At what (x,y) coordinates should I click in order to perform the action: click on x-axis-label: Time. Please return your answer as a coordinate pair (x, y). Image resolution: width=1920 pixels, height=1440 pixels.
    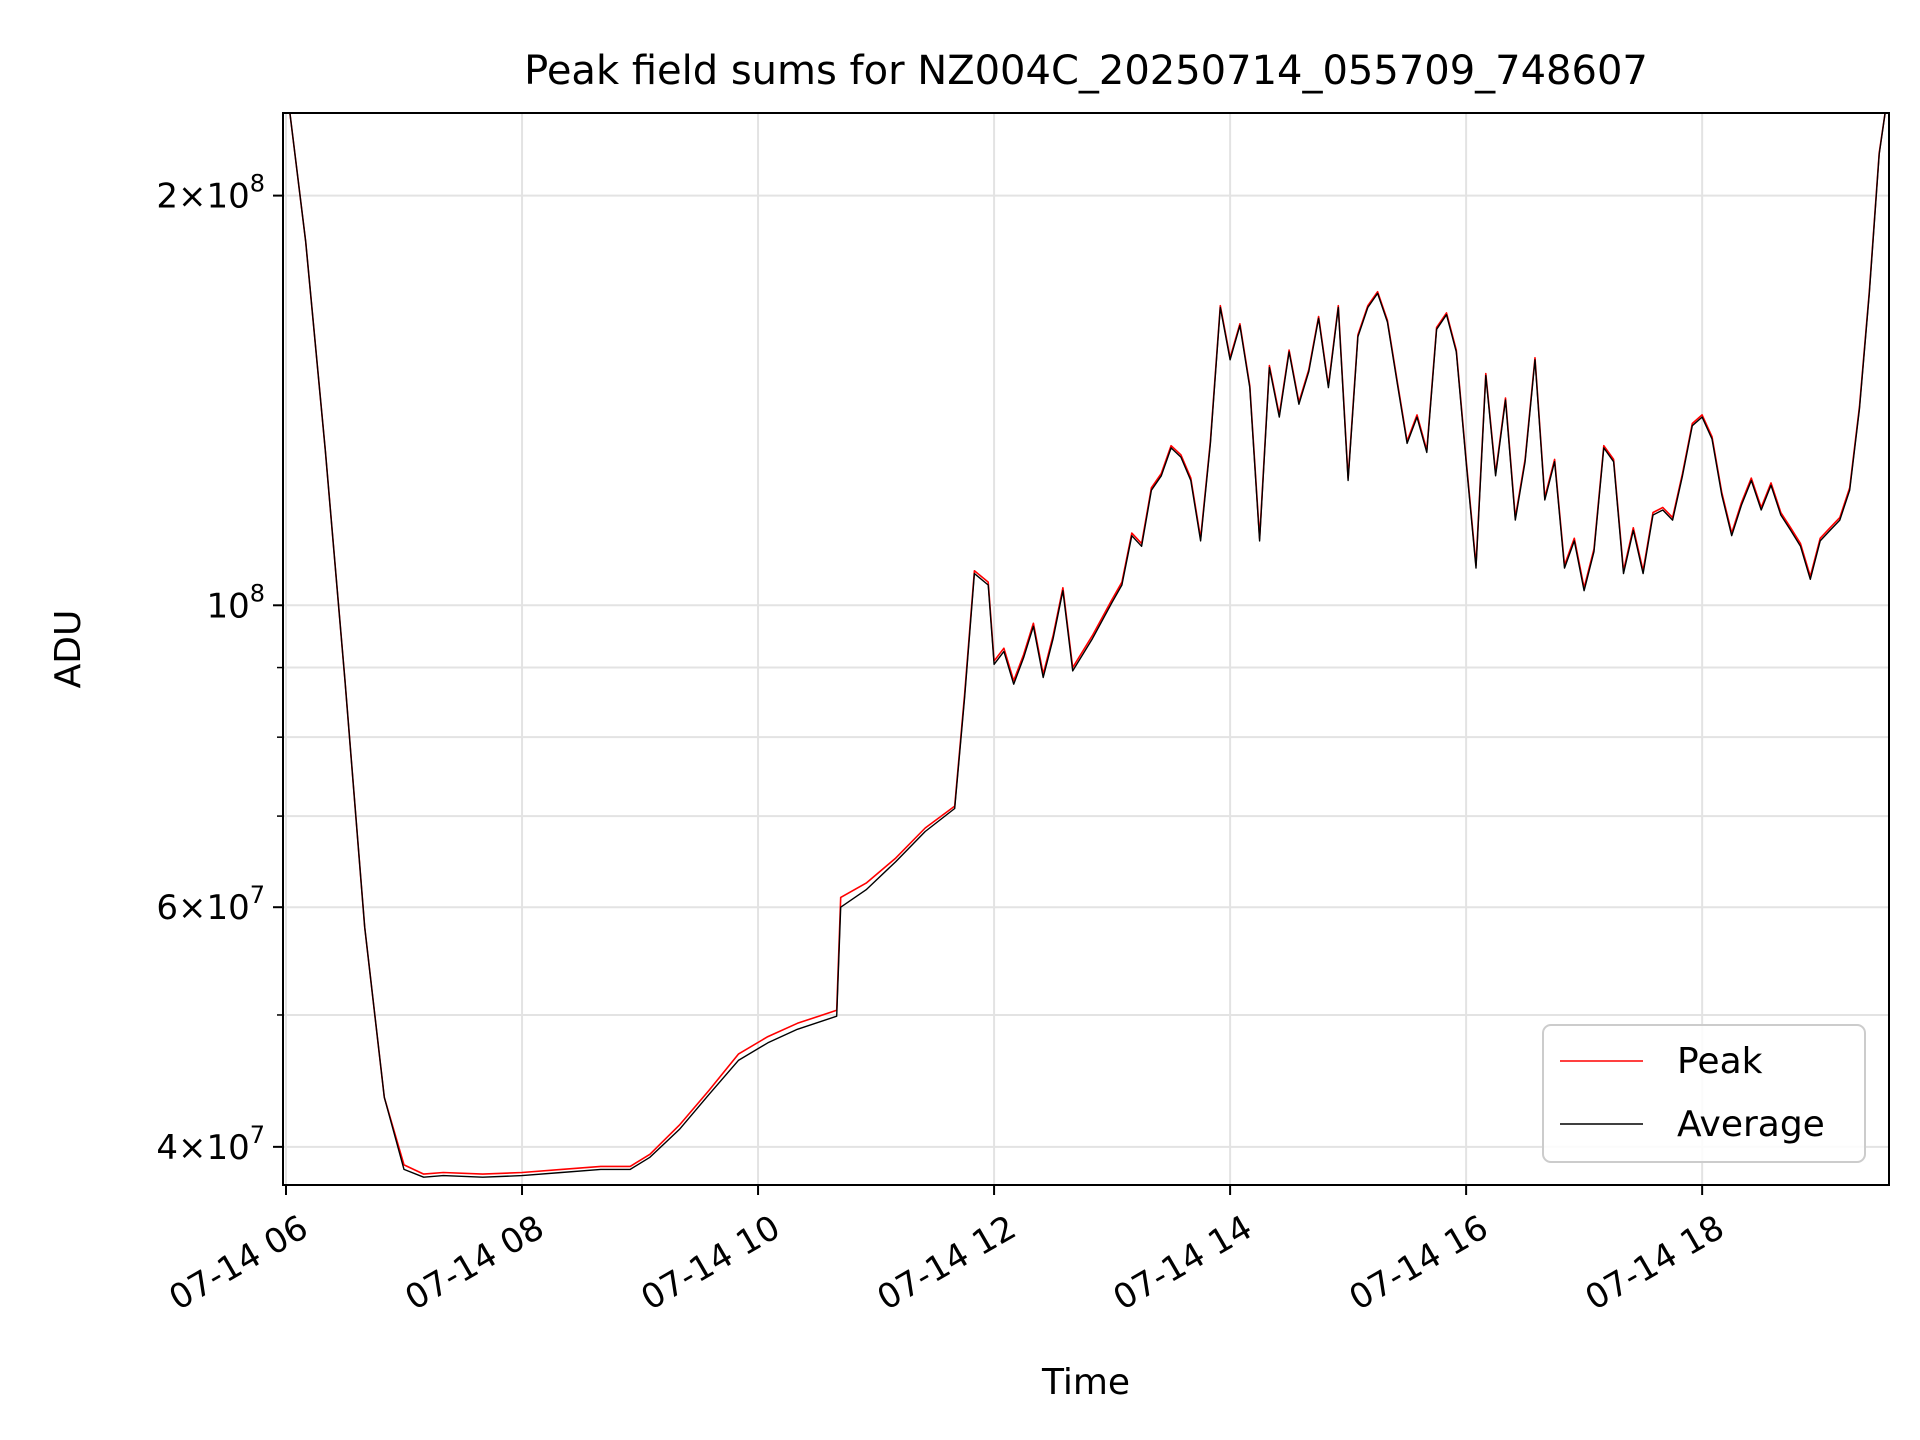
    Looking at the image, I should click on (1085, 1382).